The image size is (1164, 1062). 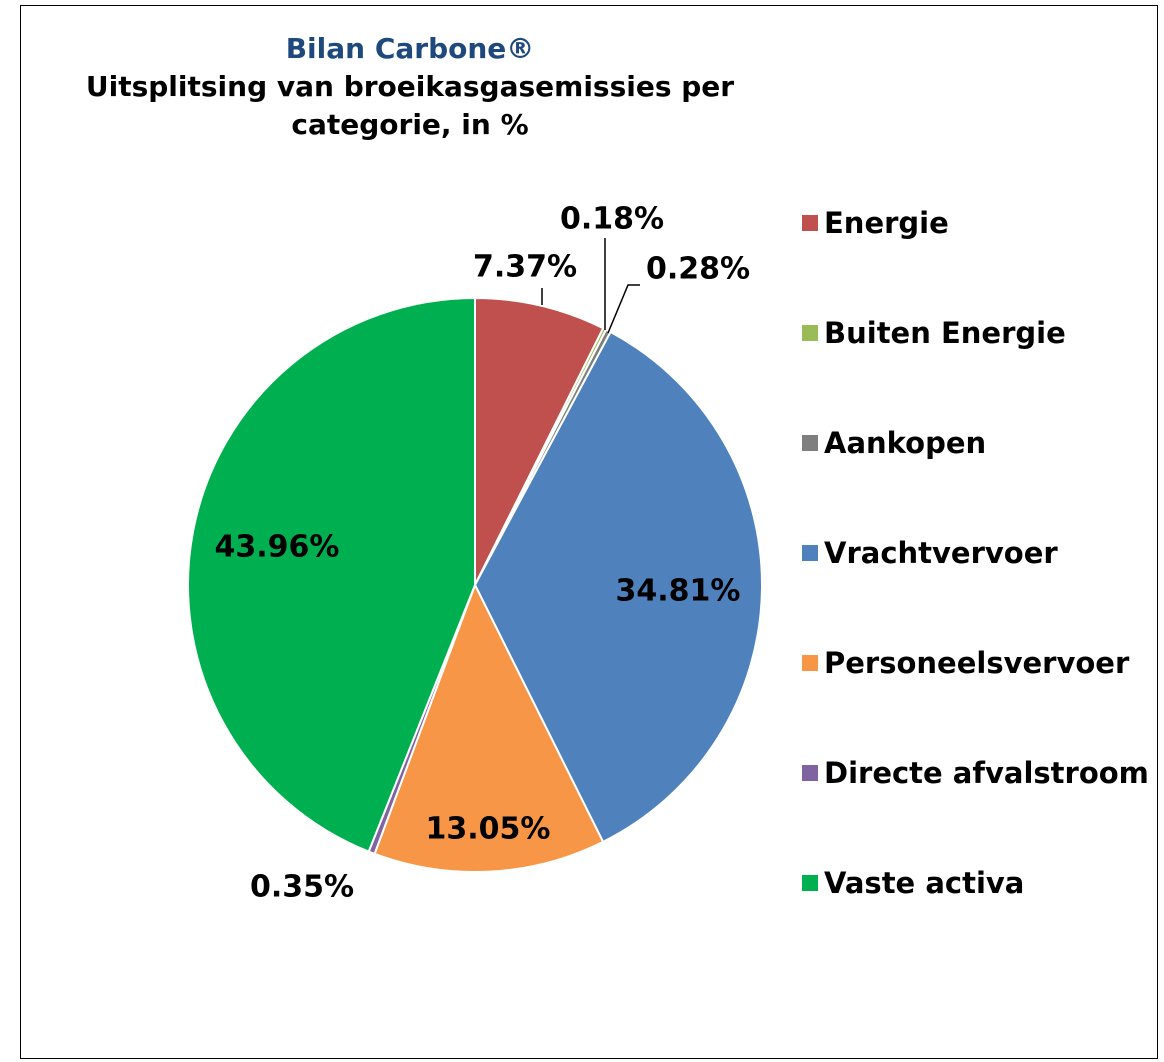 I want to click on legend-label: Vrachtvervoer, so click(x=941, y=553).